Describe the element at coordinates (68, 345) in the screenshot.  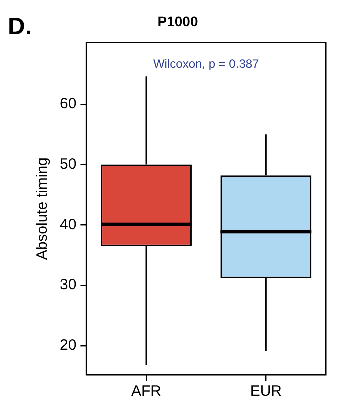
I see `y-tick-label: 20` at that location.